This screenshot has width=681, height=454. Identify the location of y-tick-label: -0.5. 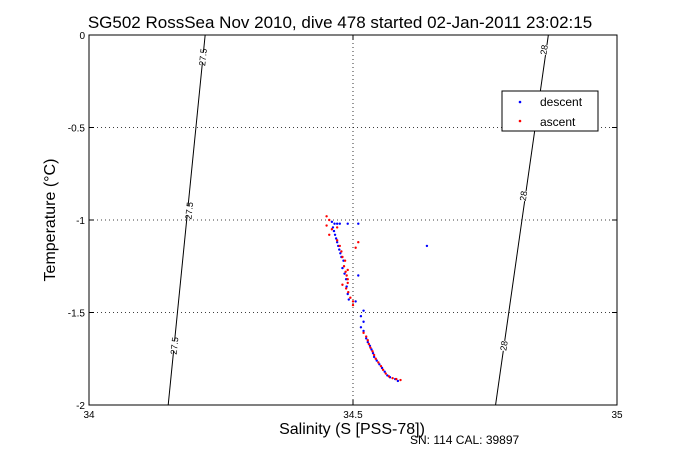
(77, 129).